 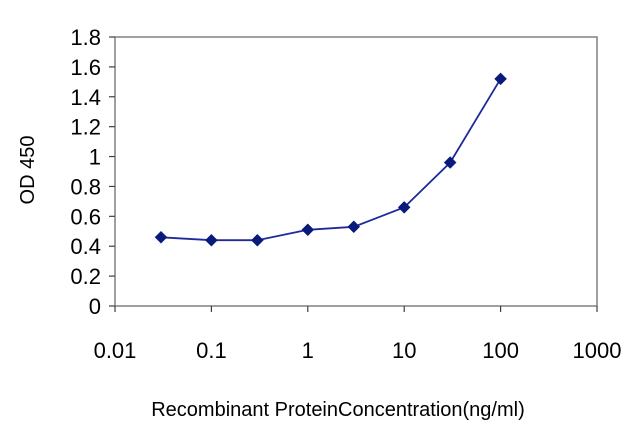 I want to click on y-tick-label: 1.6, so click(x=85, y=67).